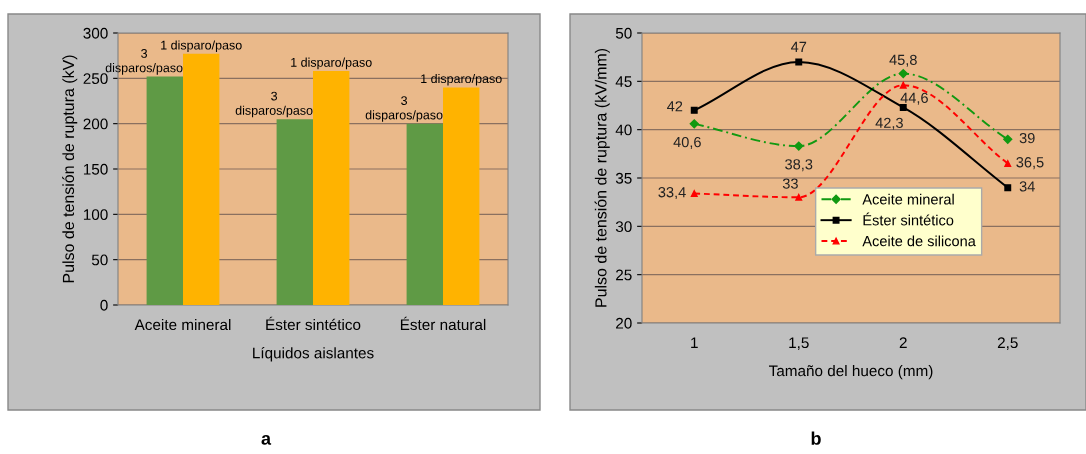  What do you see at coordinates (623, 227) in the screenshot?
I see `y-tick-label: 30` at bounding box center [623, 227].